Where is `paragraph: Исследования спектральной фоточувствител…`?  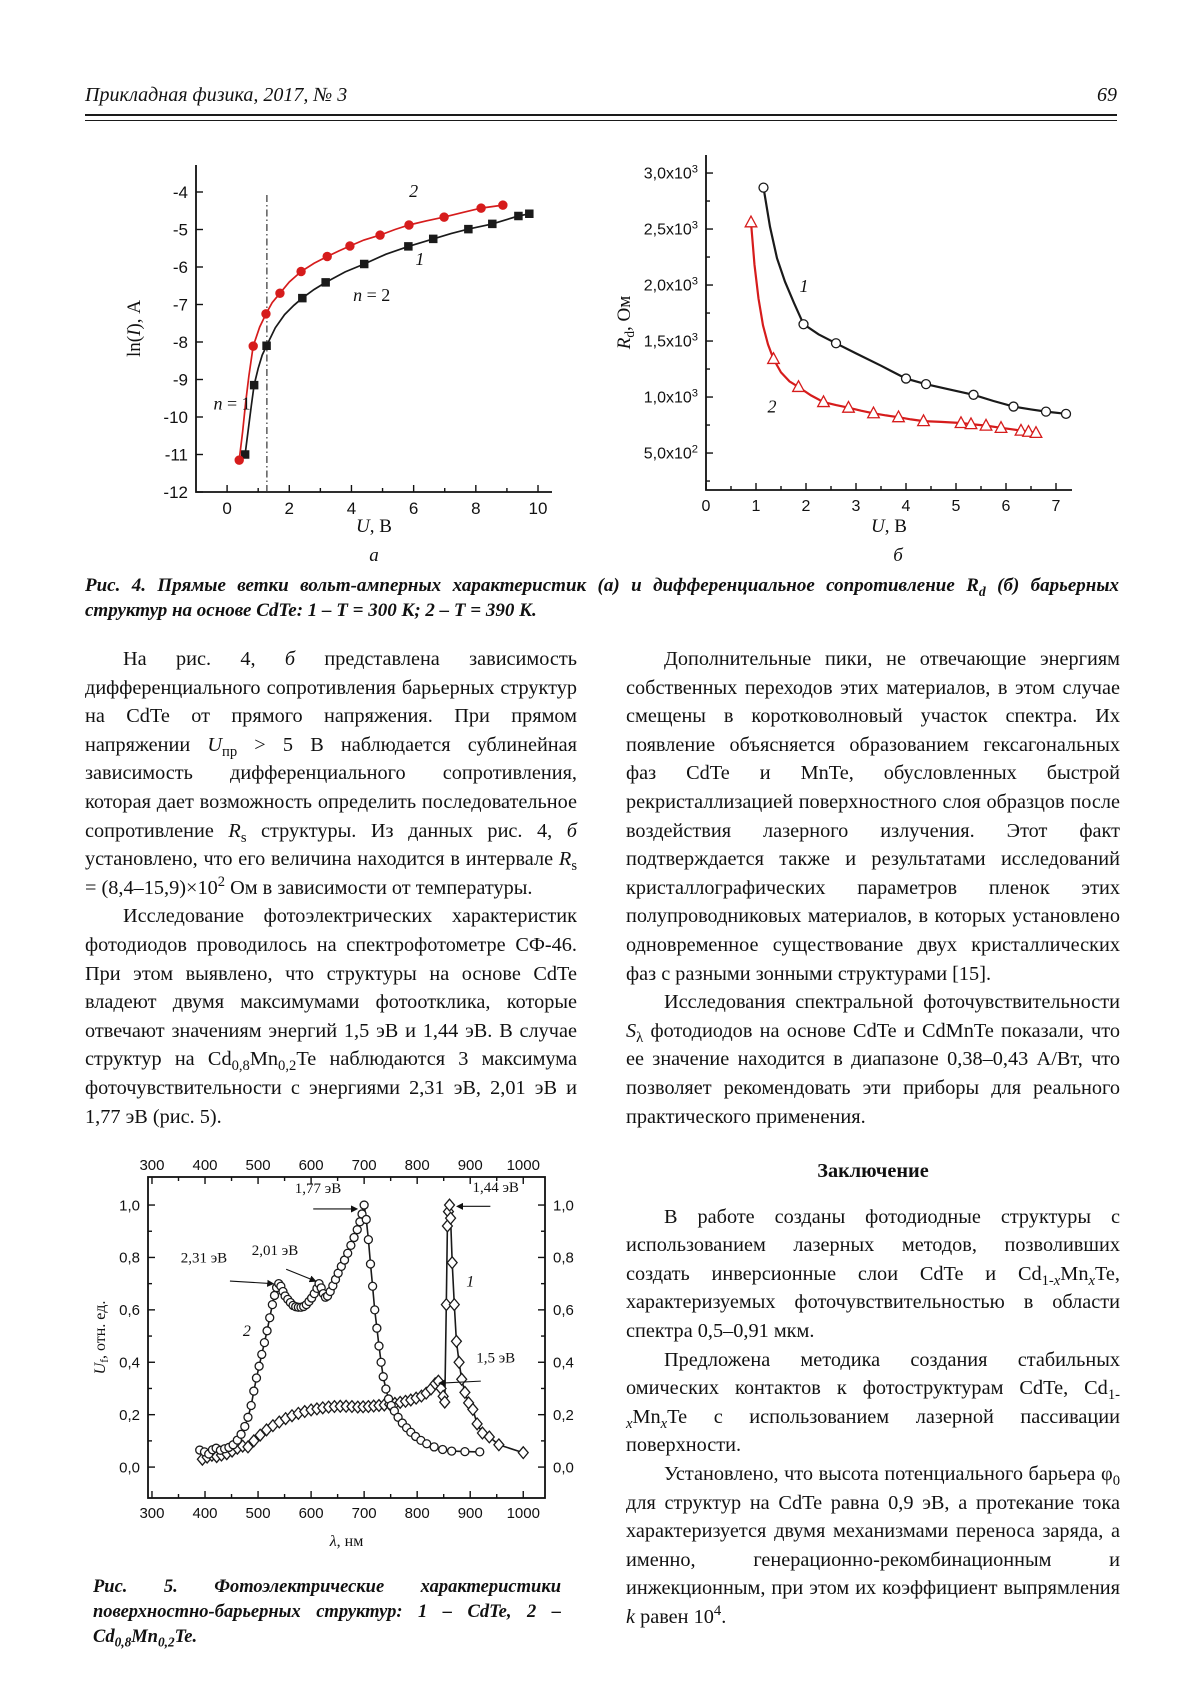 paragraph: Исследования спектральной фоточувствител… is located at coordinates (873, 1059).